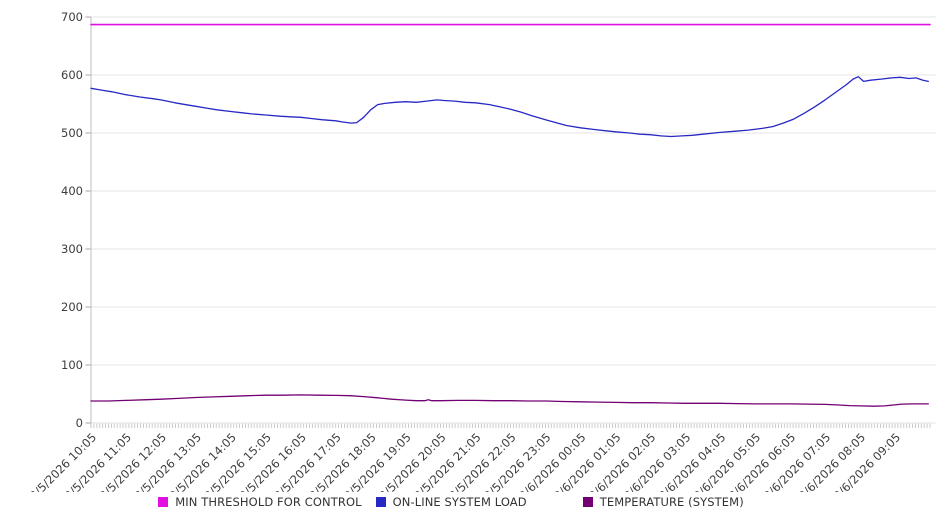  Describe the element at coordinates (72, 75) in the screenshot. I see `y-tick-label: 600` at that location.